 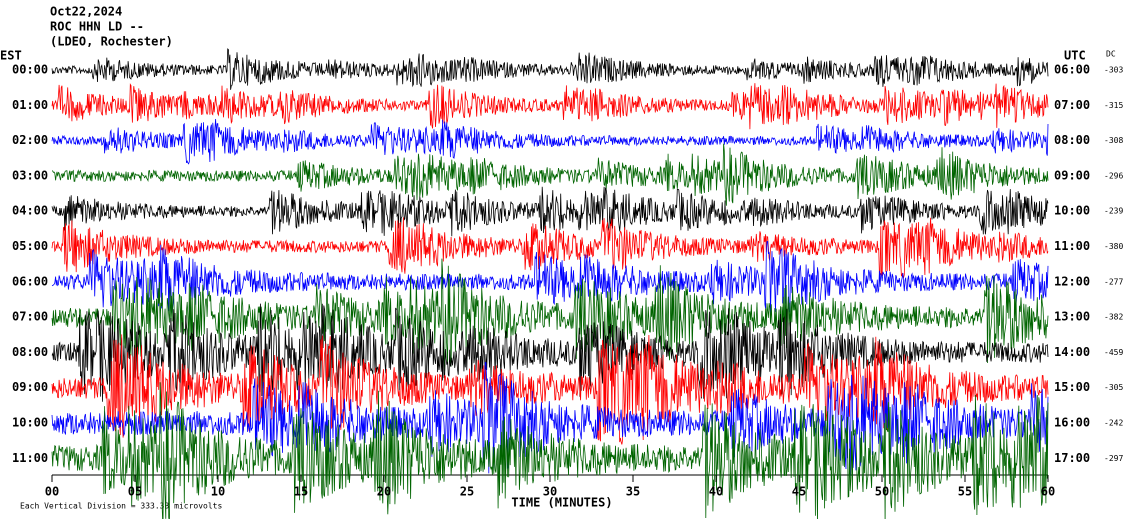 I want to click on utc-label: 08:00, so click(x=1072, y=140).